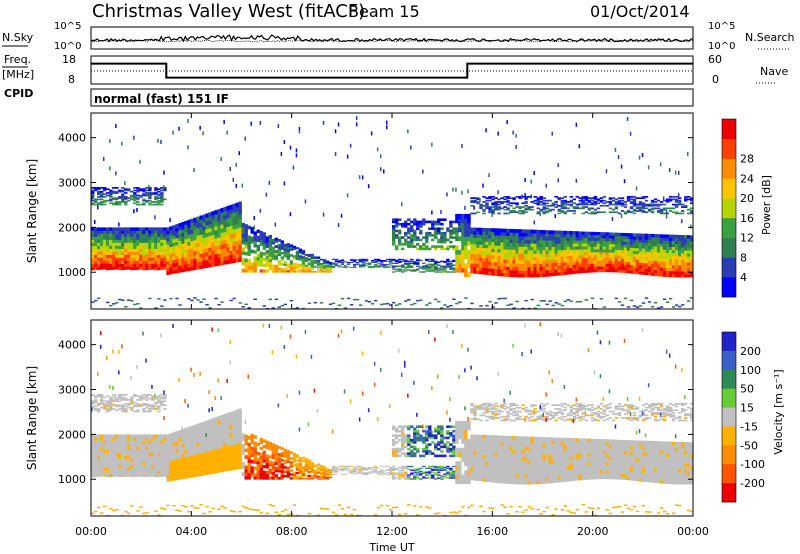 The width and height of the screenshot is (800, 554). Describe the element at coordinates (32, 211) in the screenshot. I see `power-ylabel: Slant Range [km]` at that location.